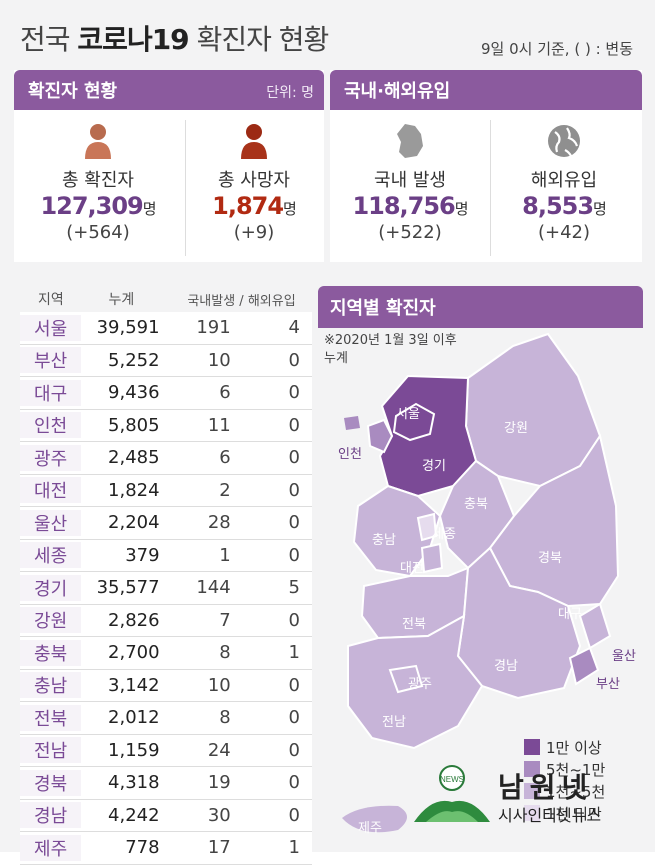 This screenshot has height=865, width=655. I want to click on label-ulsan: 울산, so click(624, 655).